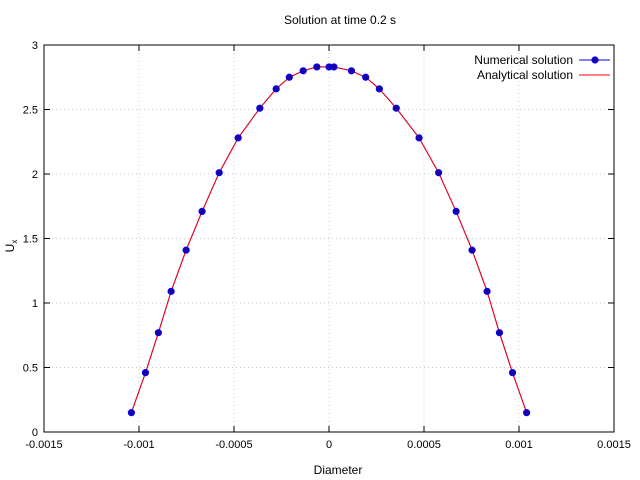  Describe the element at coordinates (35, 304) in the screenshot. I see `y-tick-label: 1` at that location.